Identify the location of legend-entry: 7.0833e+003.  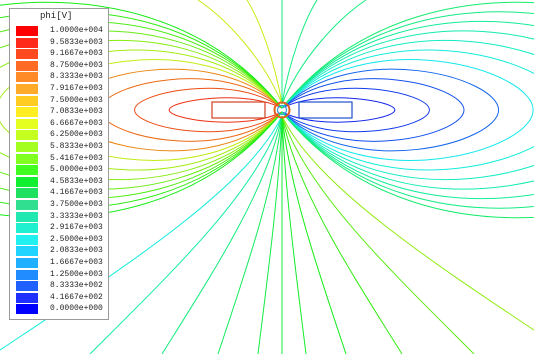
(61, 112).